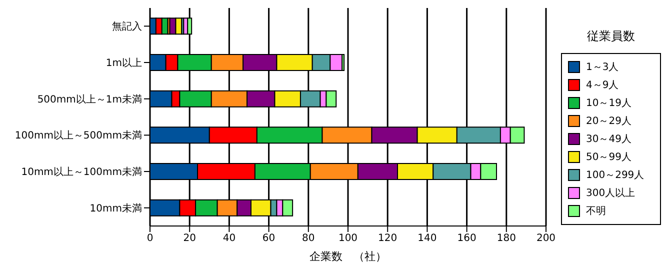  I want to click on legend-label: 10～19人, so click(609, 103).